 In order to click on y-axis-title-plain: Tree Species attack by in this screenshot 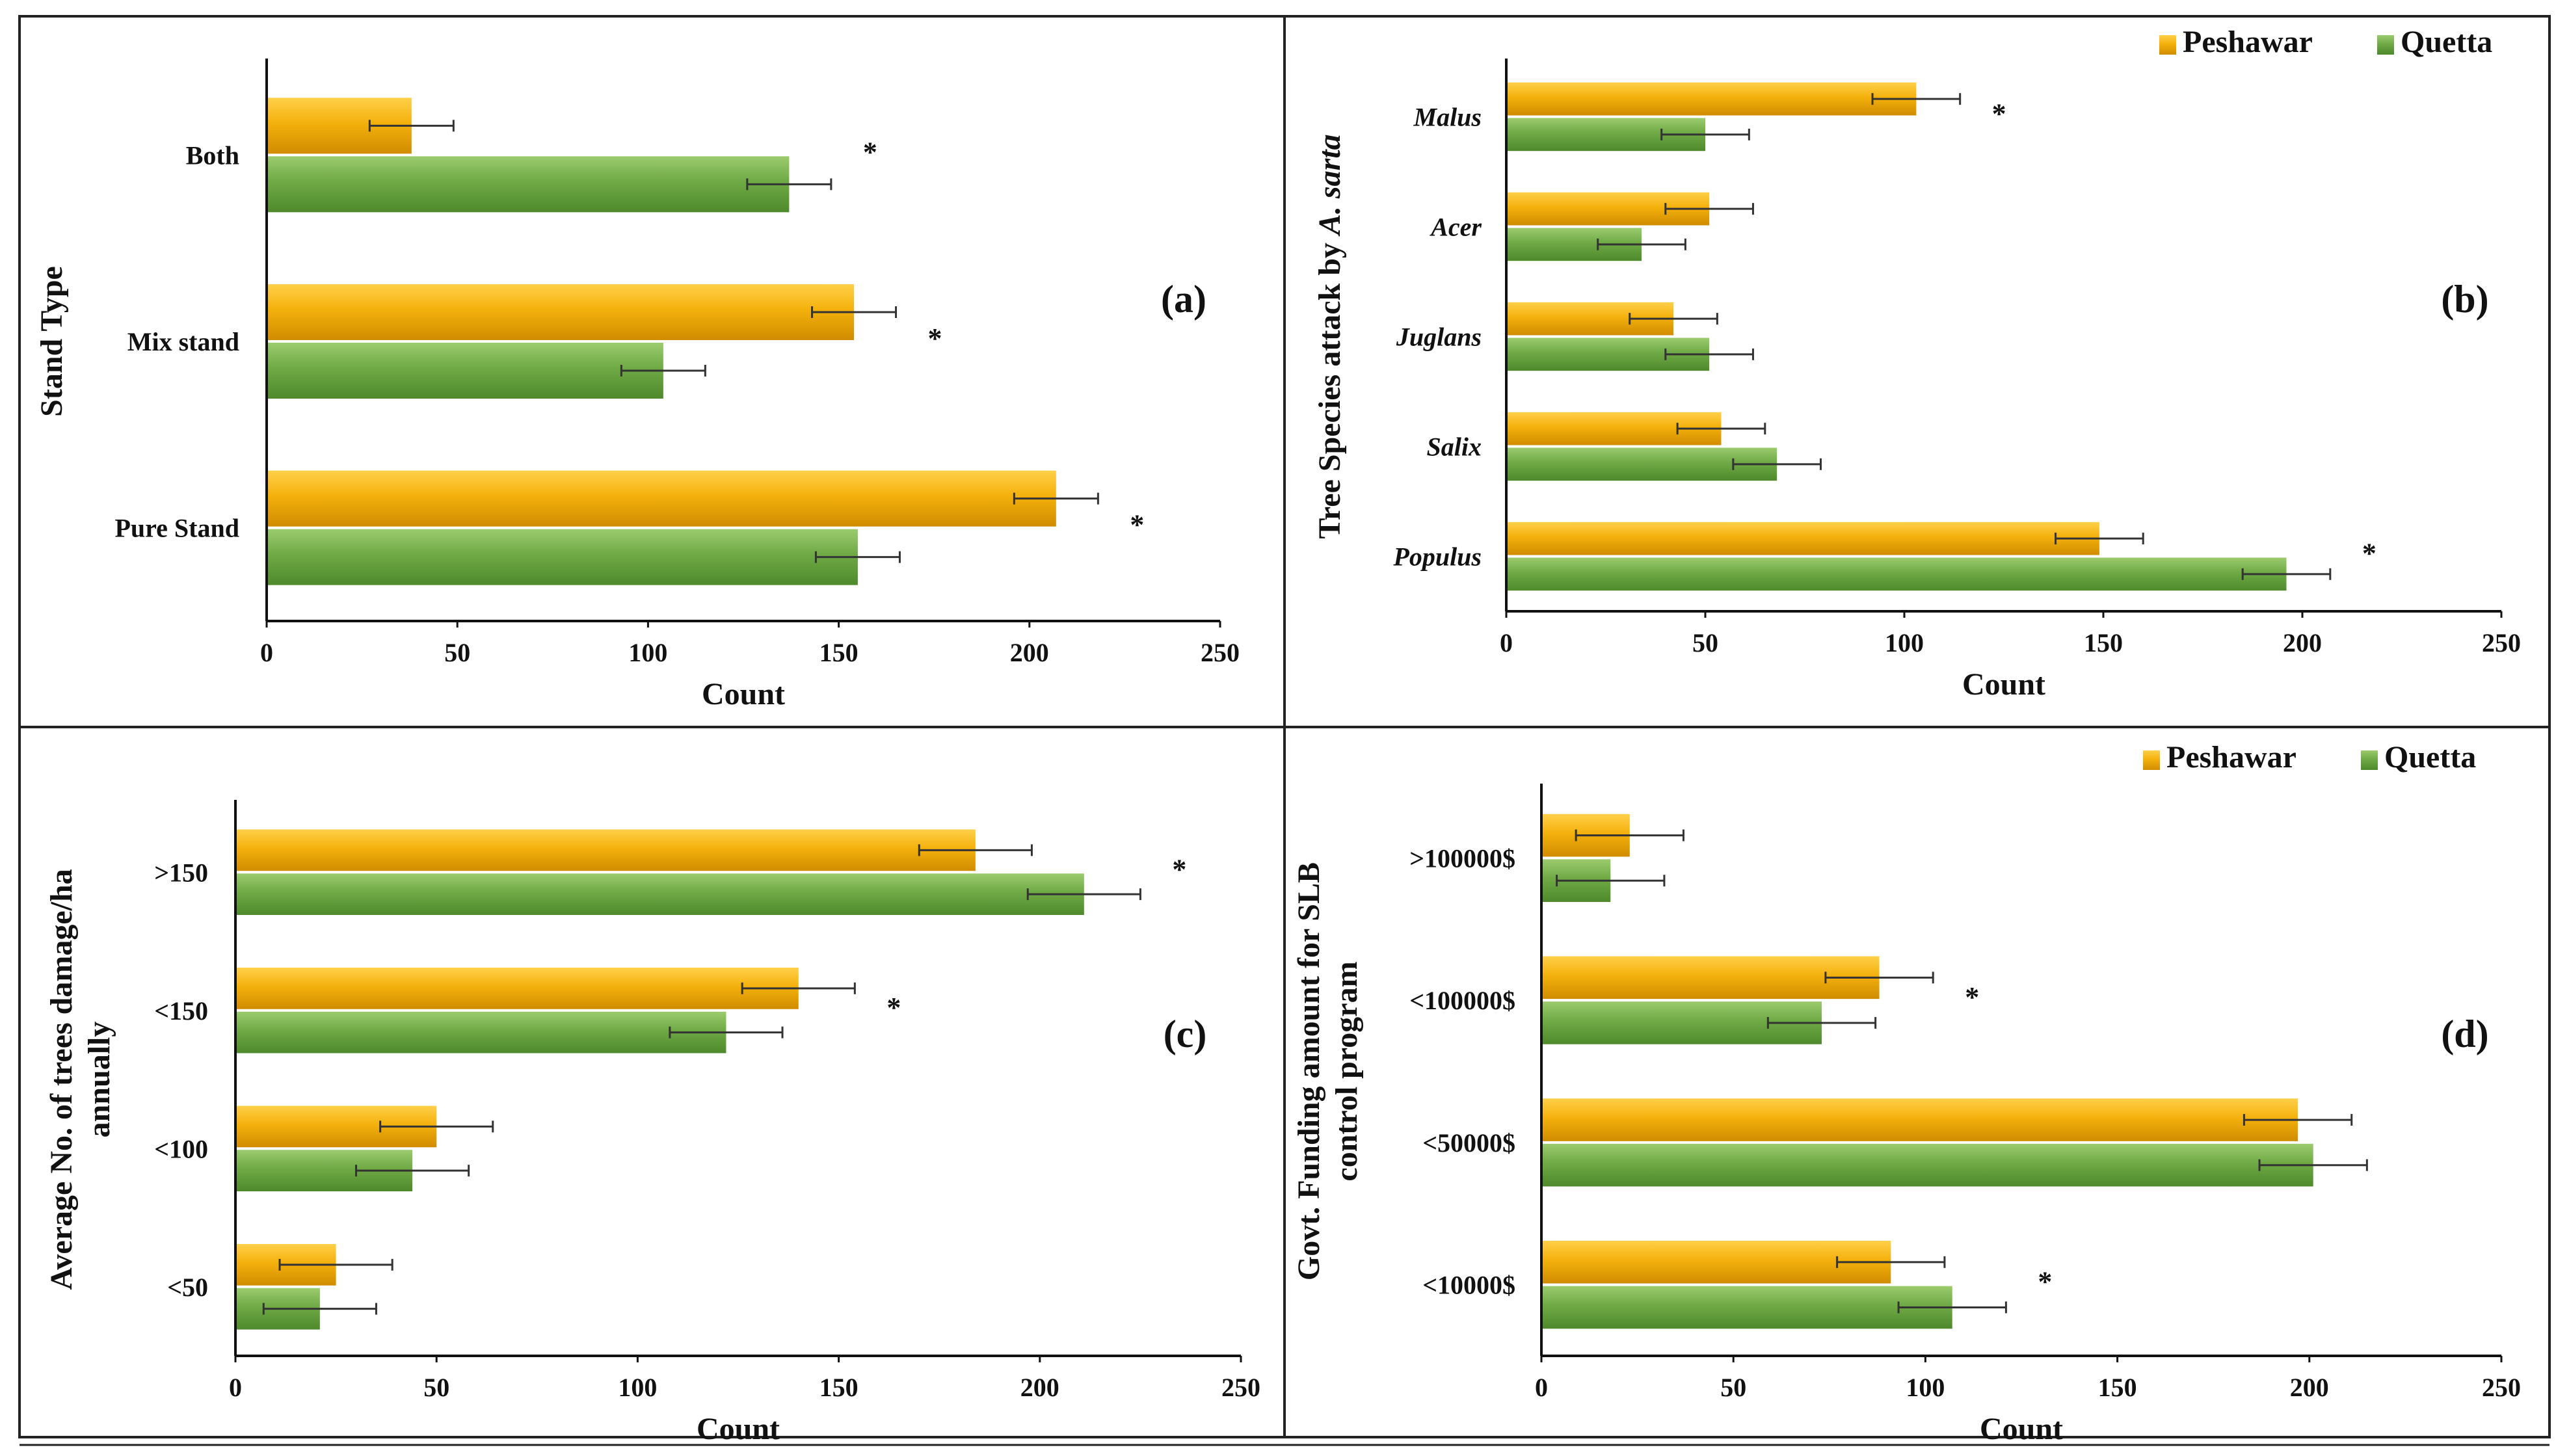, I will do `click(1329, 387)`.